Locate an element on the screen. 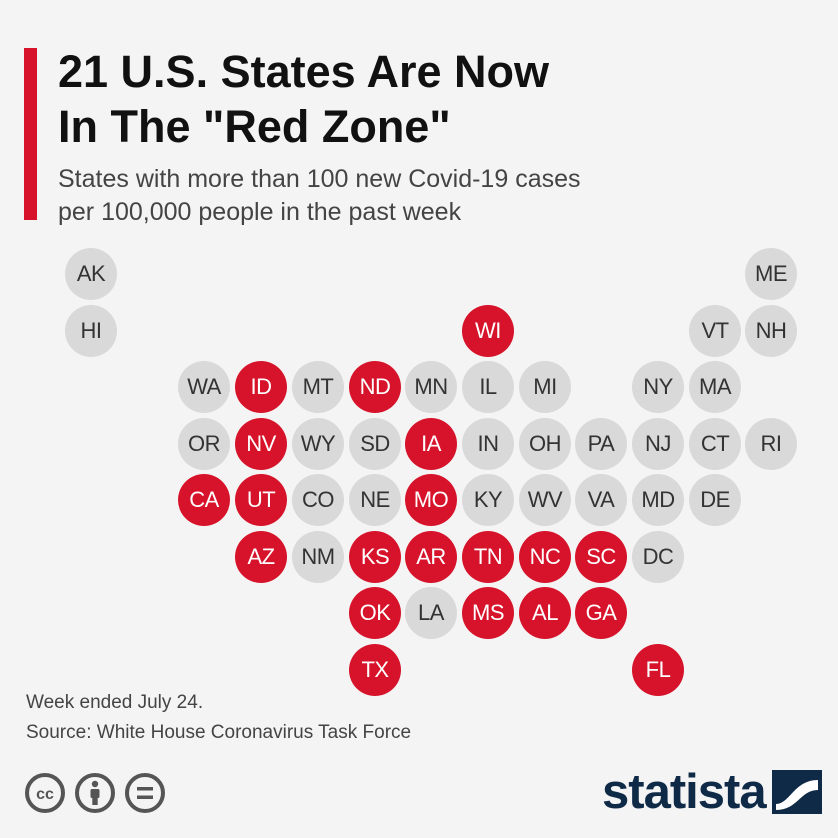 This screenshot has width=838, height=838. state-tile-dc: DC is located at coordinates (658, 557).